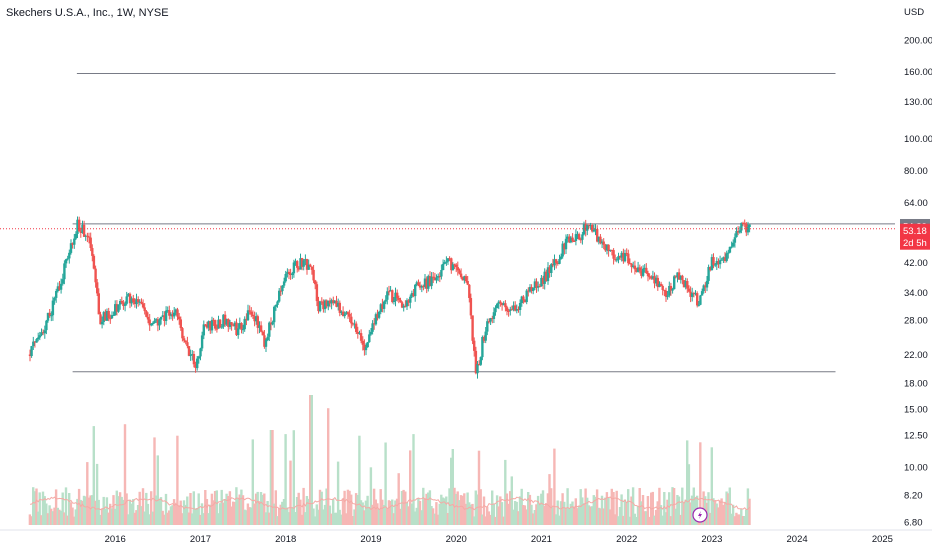 This screenshot has width=932, height=555. I want to click on x-tick-label: 2021, so click(541, 539).